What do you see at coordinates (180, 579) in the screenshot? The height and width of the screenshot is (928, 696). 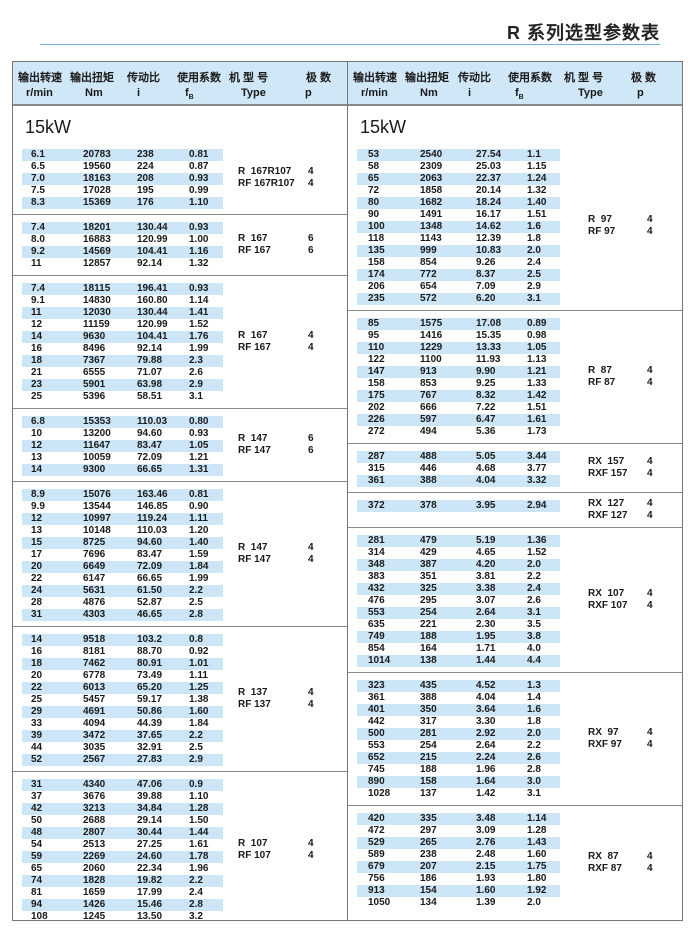 I see `table-row: 22 6147 66.65 1.99` at bounding box center [180, 579].